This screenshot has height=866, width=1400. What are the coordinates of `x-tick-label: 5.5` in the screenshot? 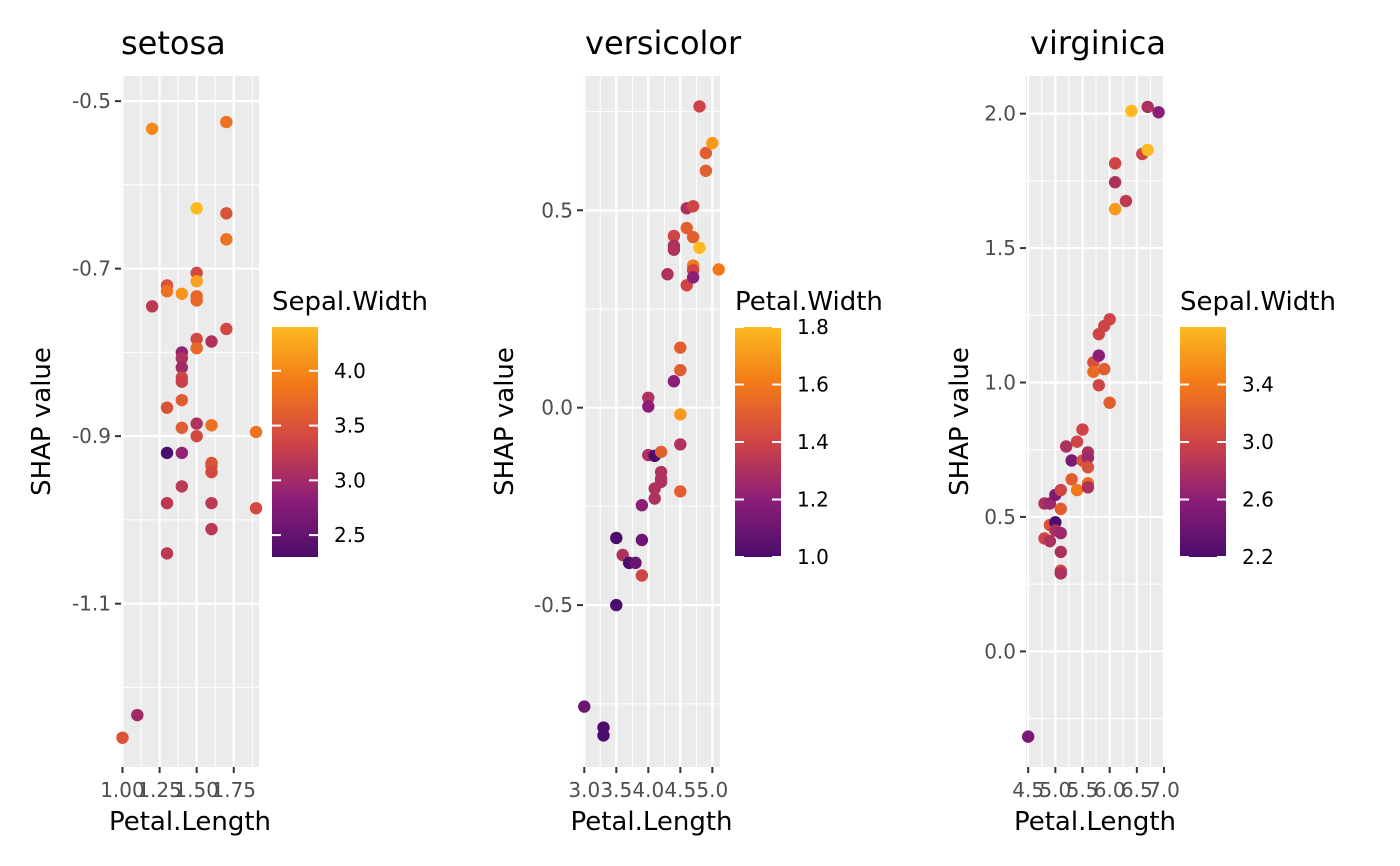 It's located at (1083, 790).